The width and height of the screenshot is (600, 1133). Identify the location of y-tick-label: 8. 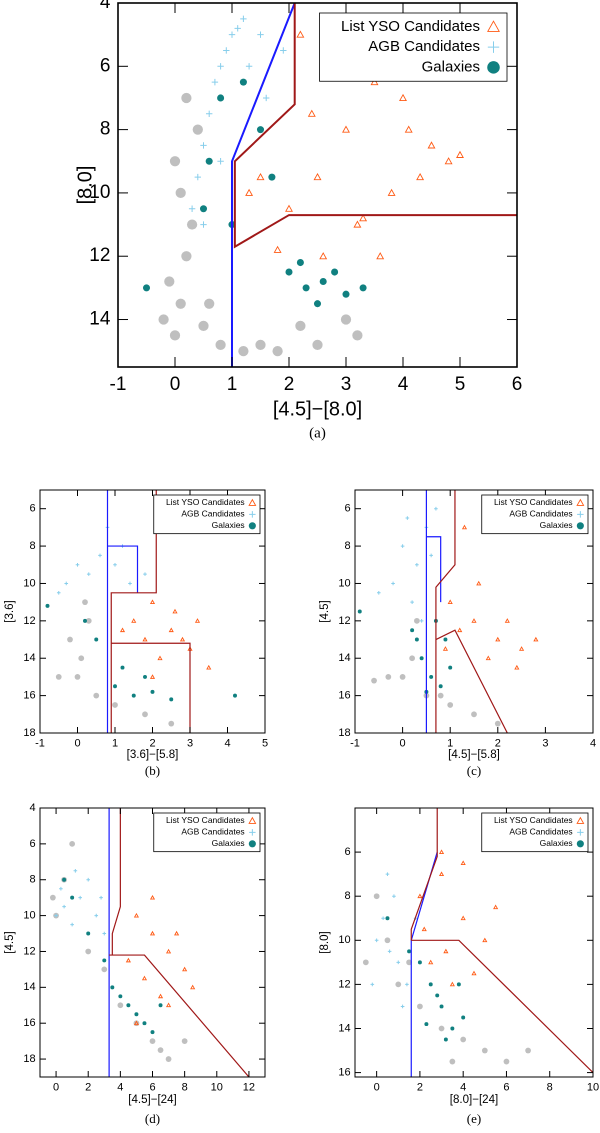
(347, 896).